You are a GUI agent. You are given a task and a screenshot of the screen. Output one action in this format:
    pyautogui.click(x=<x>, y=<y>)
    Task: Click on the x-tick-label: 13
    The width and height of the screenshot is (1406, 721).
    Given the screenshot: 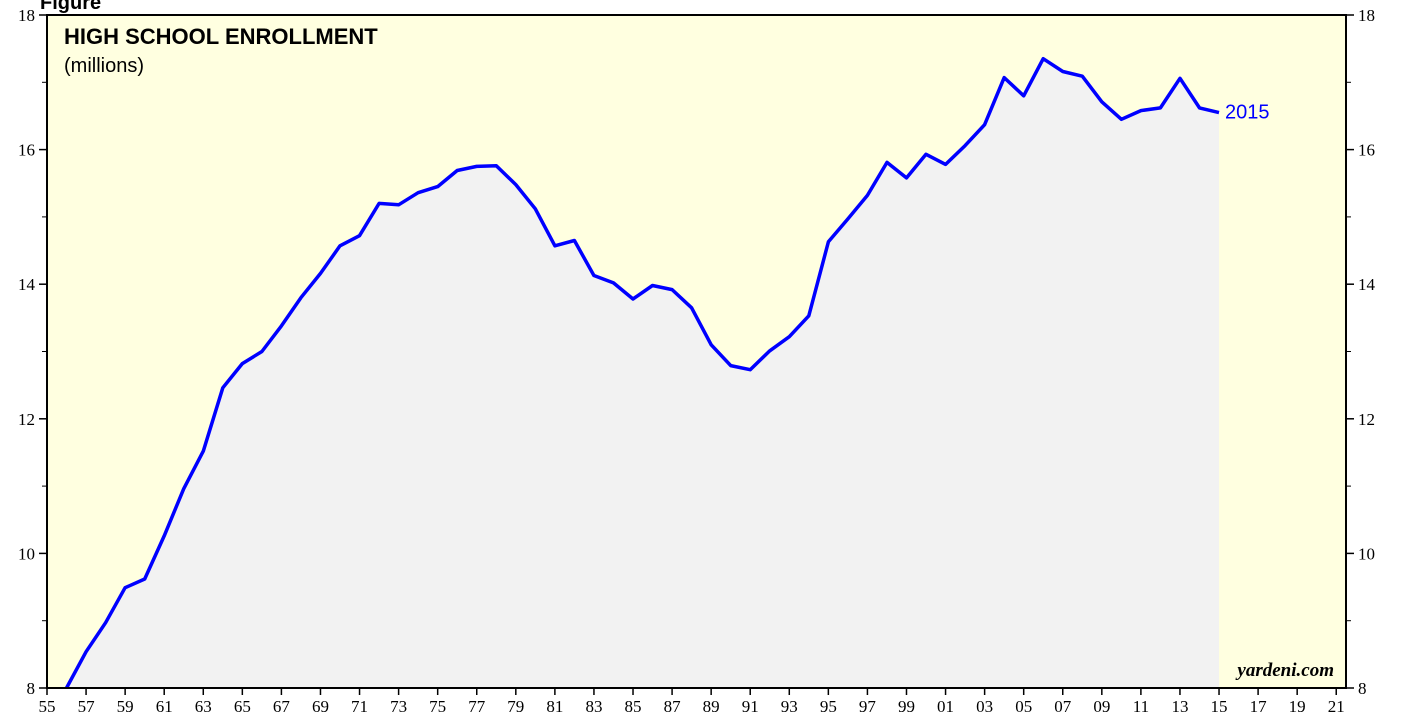 What is the action you would take?
    pyautogui.click(x=1179, y=706)
    